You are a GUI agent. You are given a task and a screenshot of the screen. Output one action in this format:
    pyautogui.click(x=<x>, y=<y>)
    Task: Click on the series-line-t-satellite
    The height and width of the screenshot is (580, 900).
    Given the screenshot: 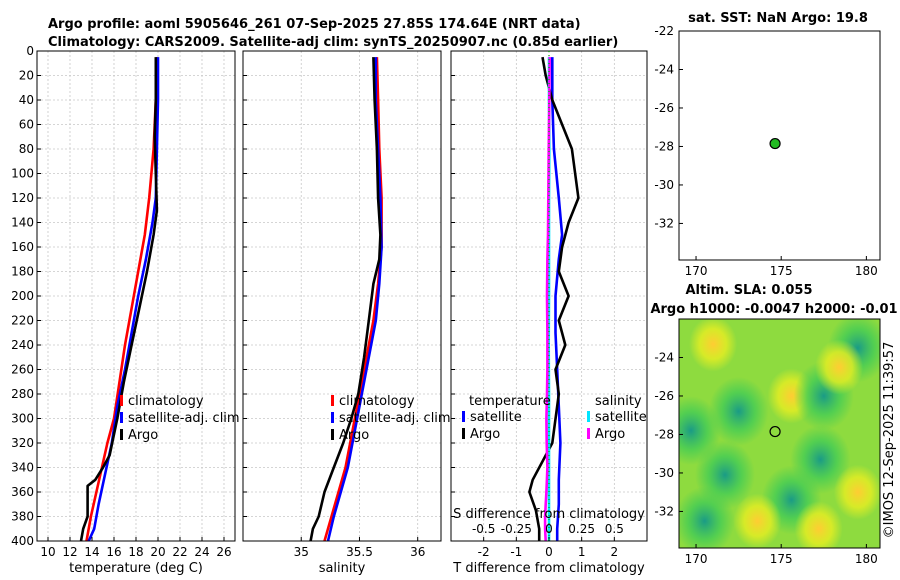 What is the action you would take?
    pyautogui.click(x=557, y=299)
    